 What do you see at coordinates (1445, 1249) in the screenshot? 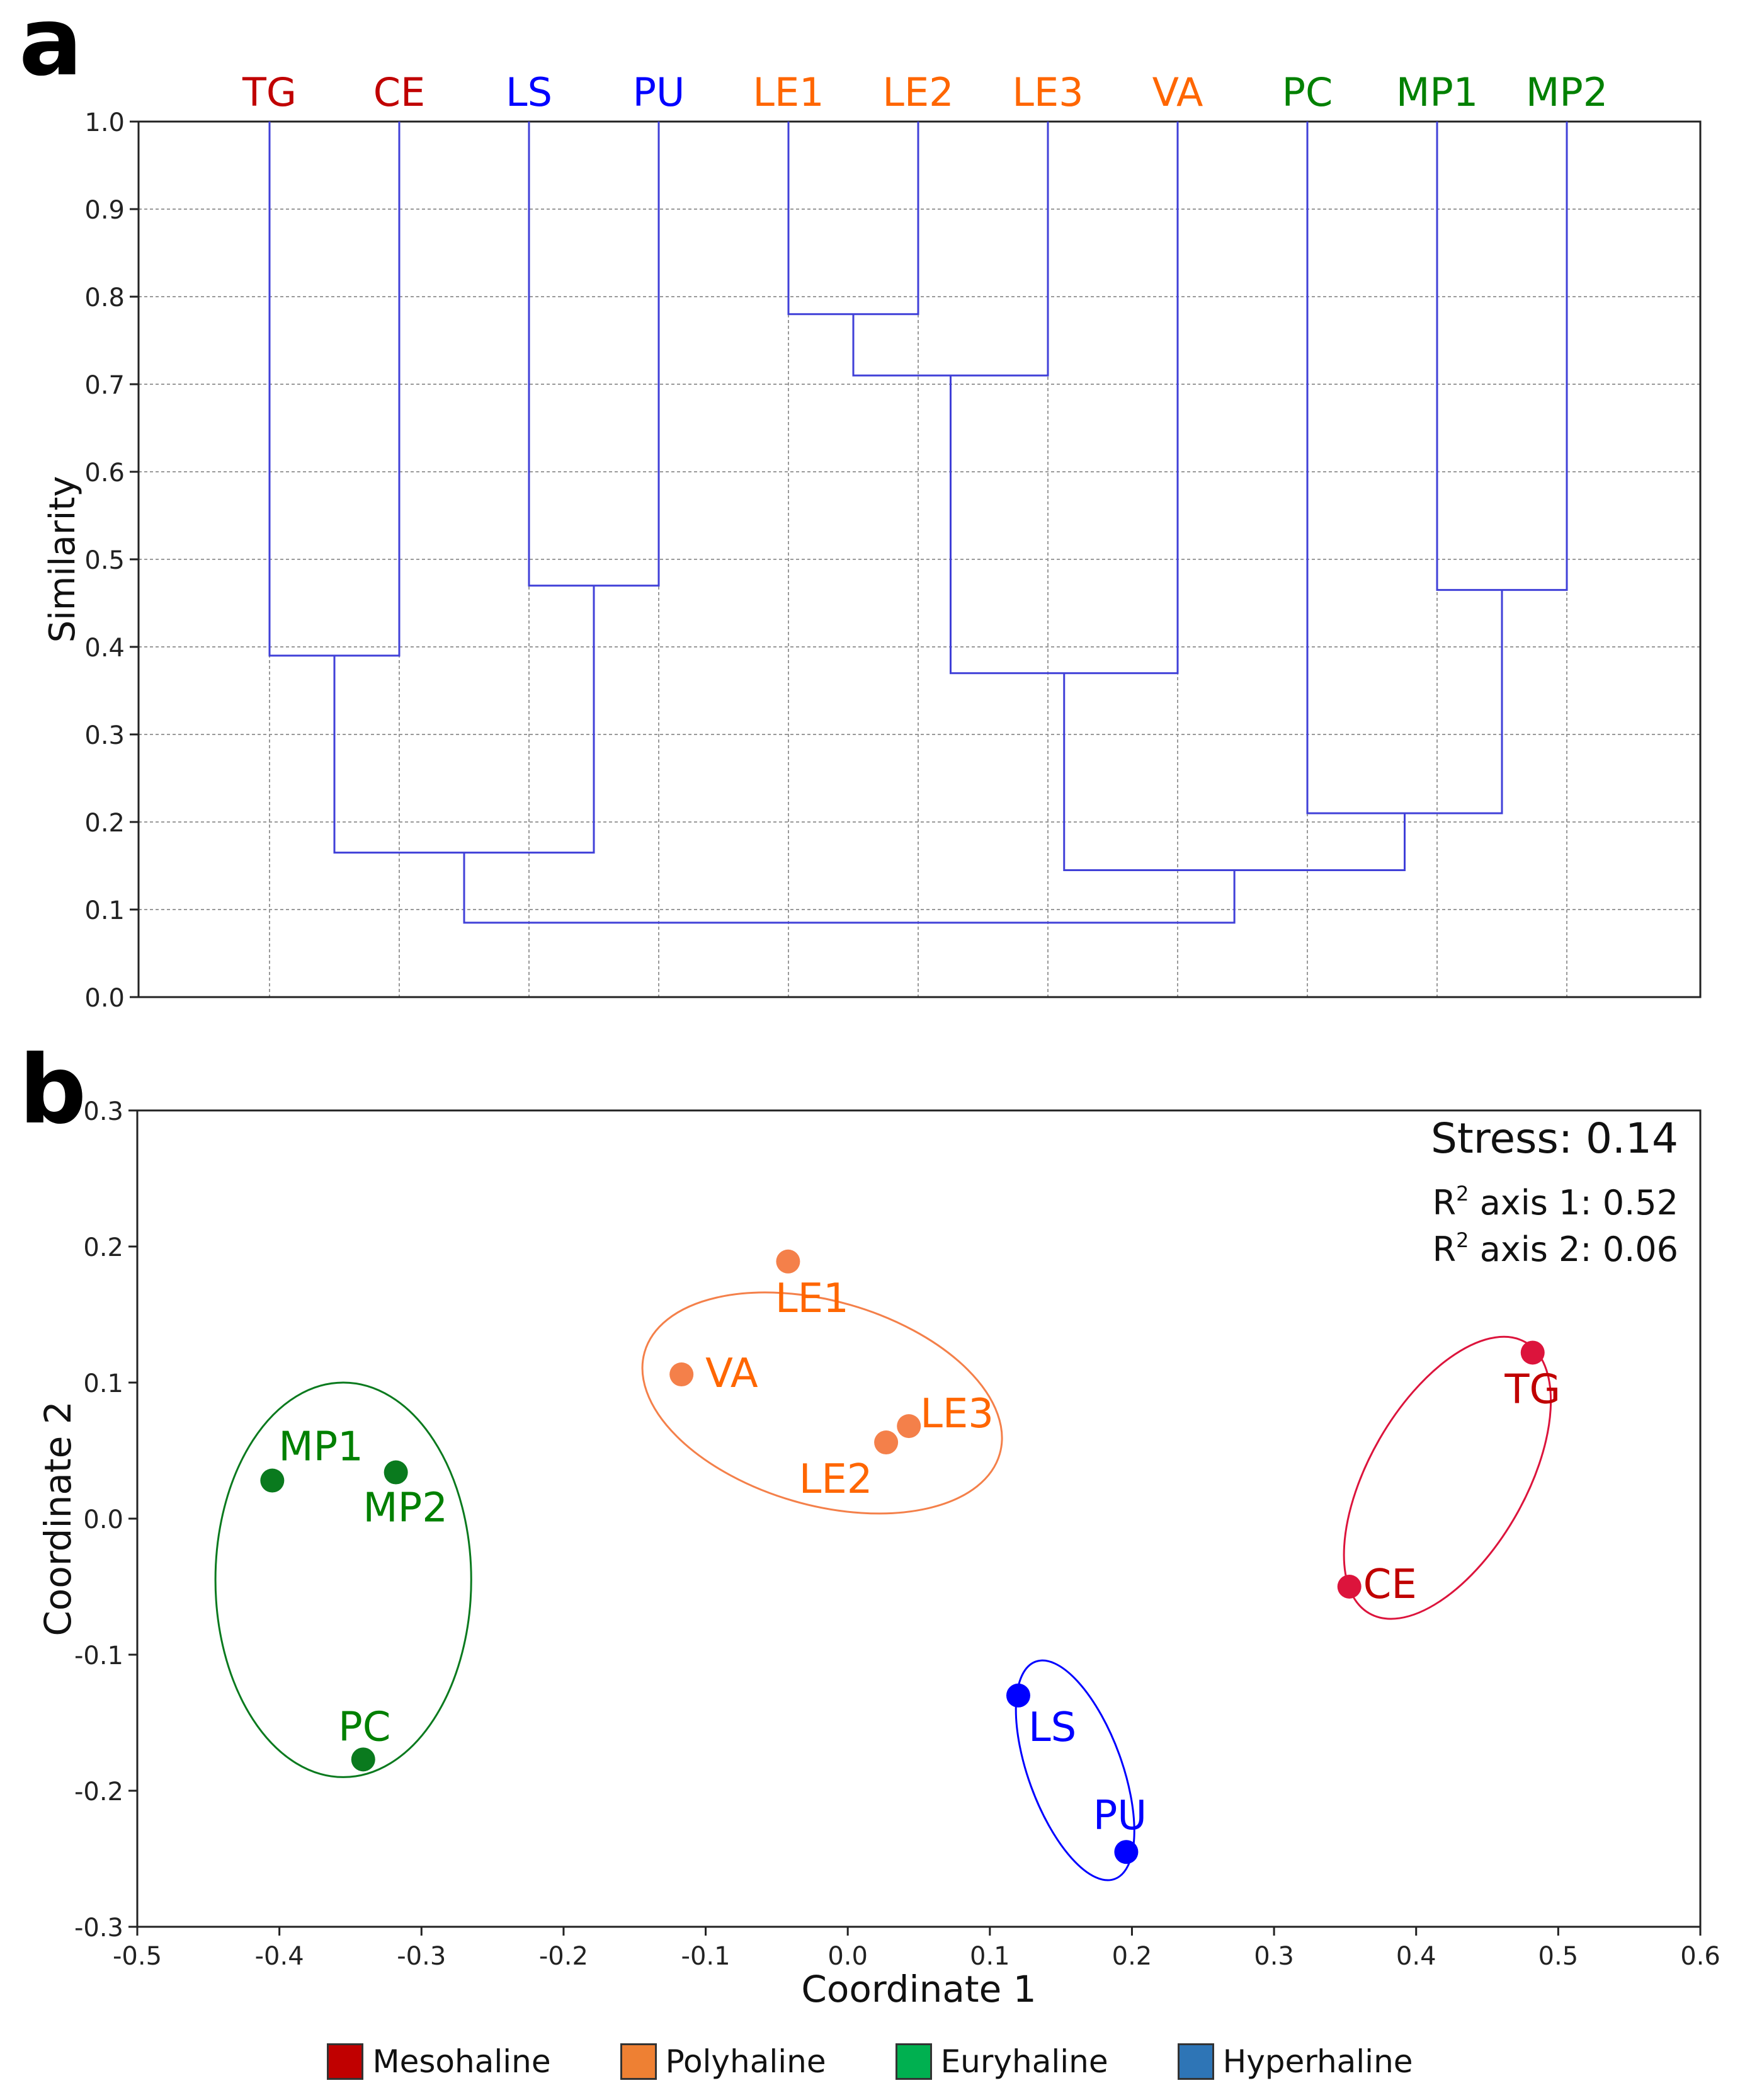
I see `r2-axis2-annotation-prefix: R` at bounding box center [1445, 1249].